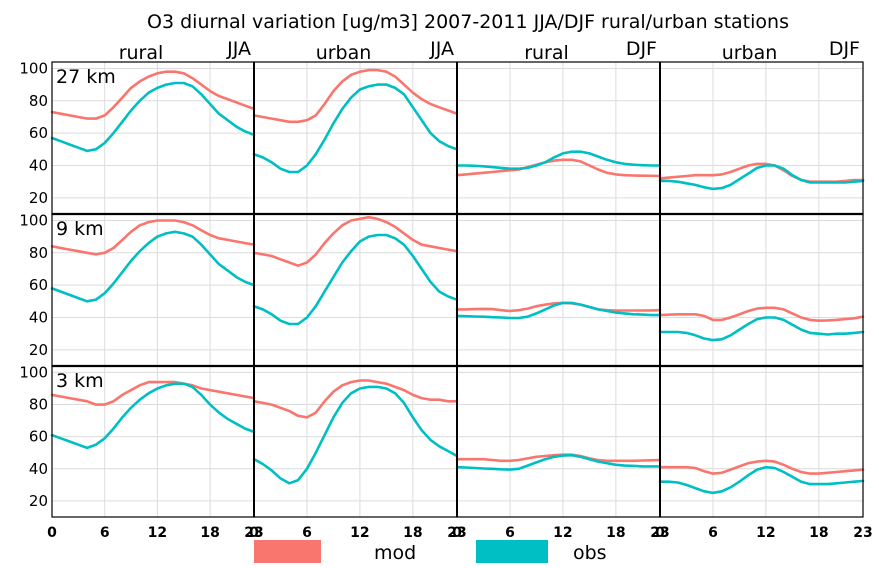 This screenshot has height=568, width=879. What do you see at coordinates (395, 553) in the screenshot?
I see `legend-label-mod: mod` at bounding box center [395, 553].